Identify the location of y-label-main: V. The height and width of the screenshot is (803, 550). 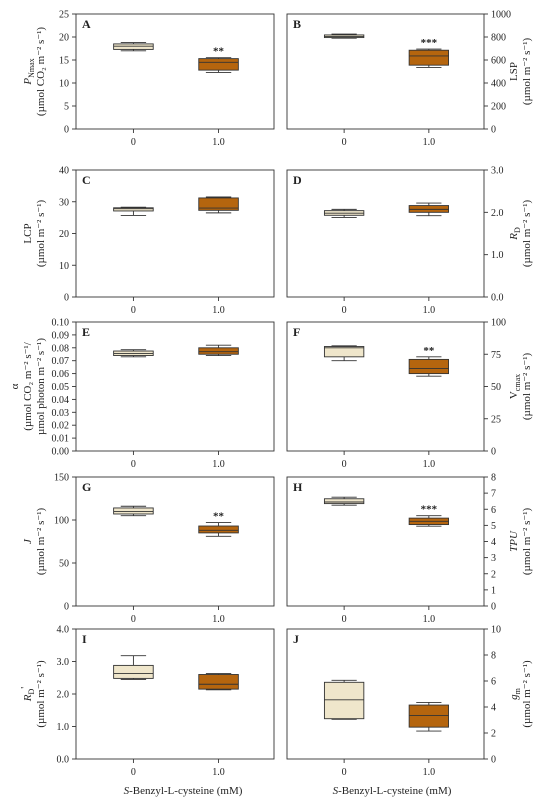
(514, 395).